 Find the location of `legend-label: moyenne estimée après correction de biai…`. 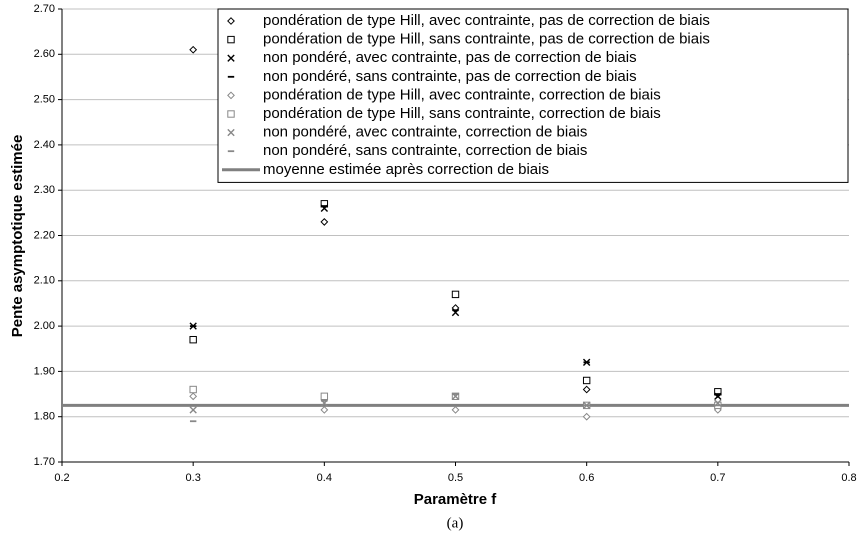

legend-label: moyenne estimée après correction de biai… is located at coordinates (406, 169).